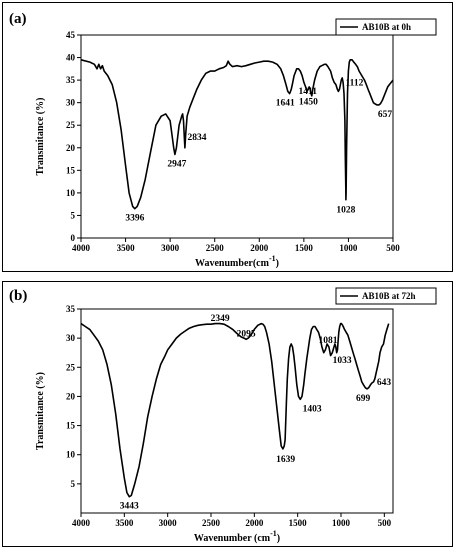  Describe the element at coordinates (18, 296) in the screenshot. I see `panel-label: (b)` at that location.